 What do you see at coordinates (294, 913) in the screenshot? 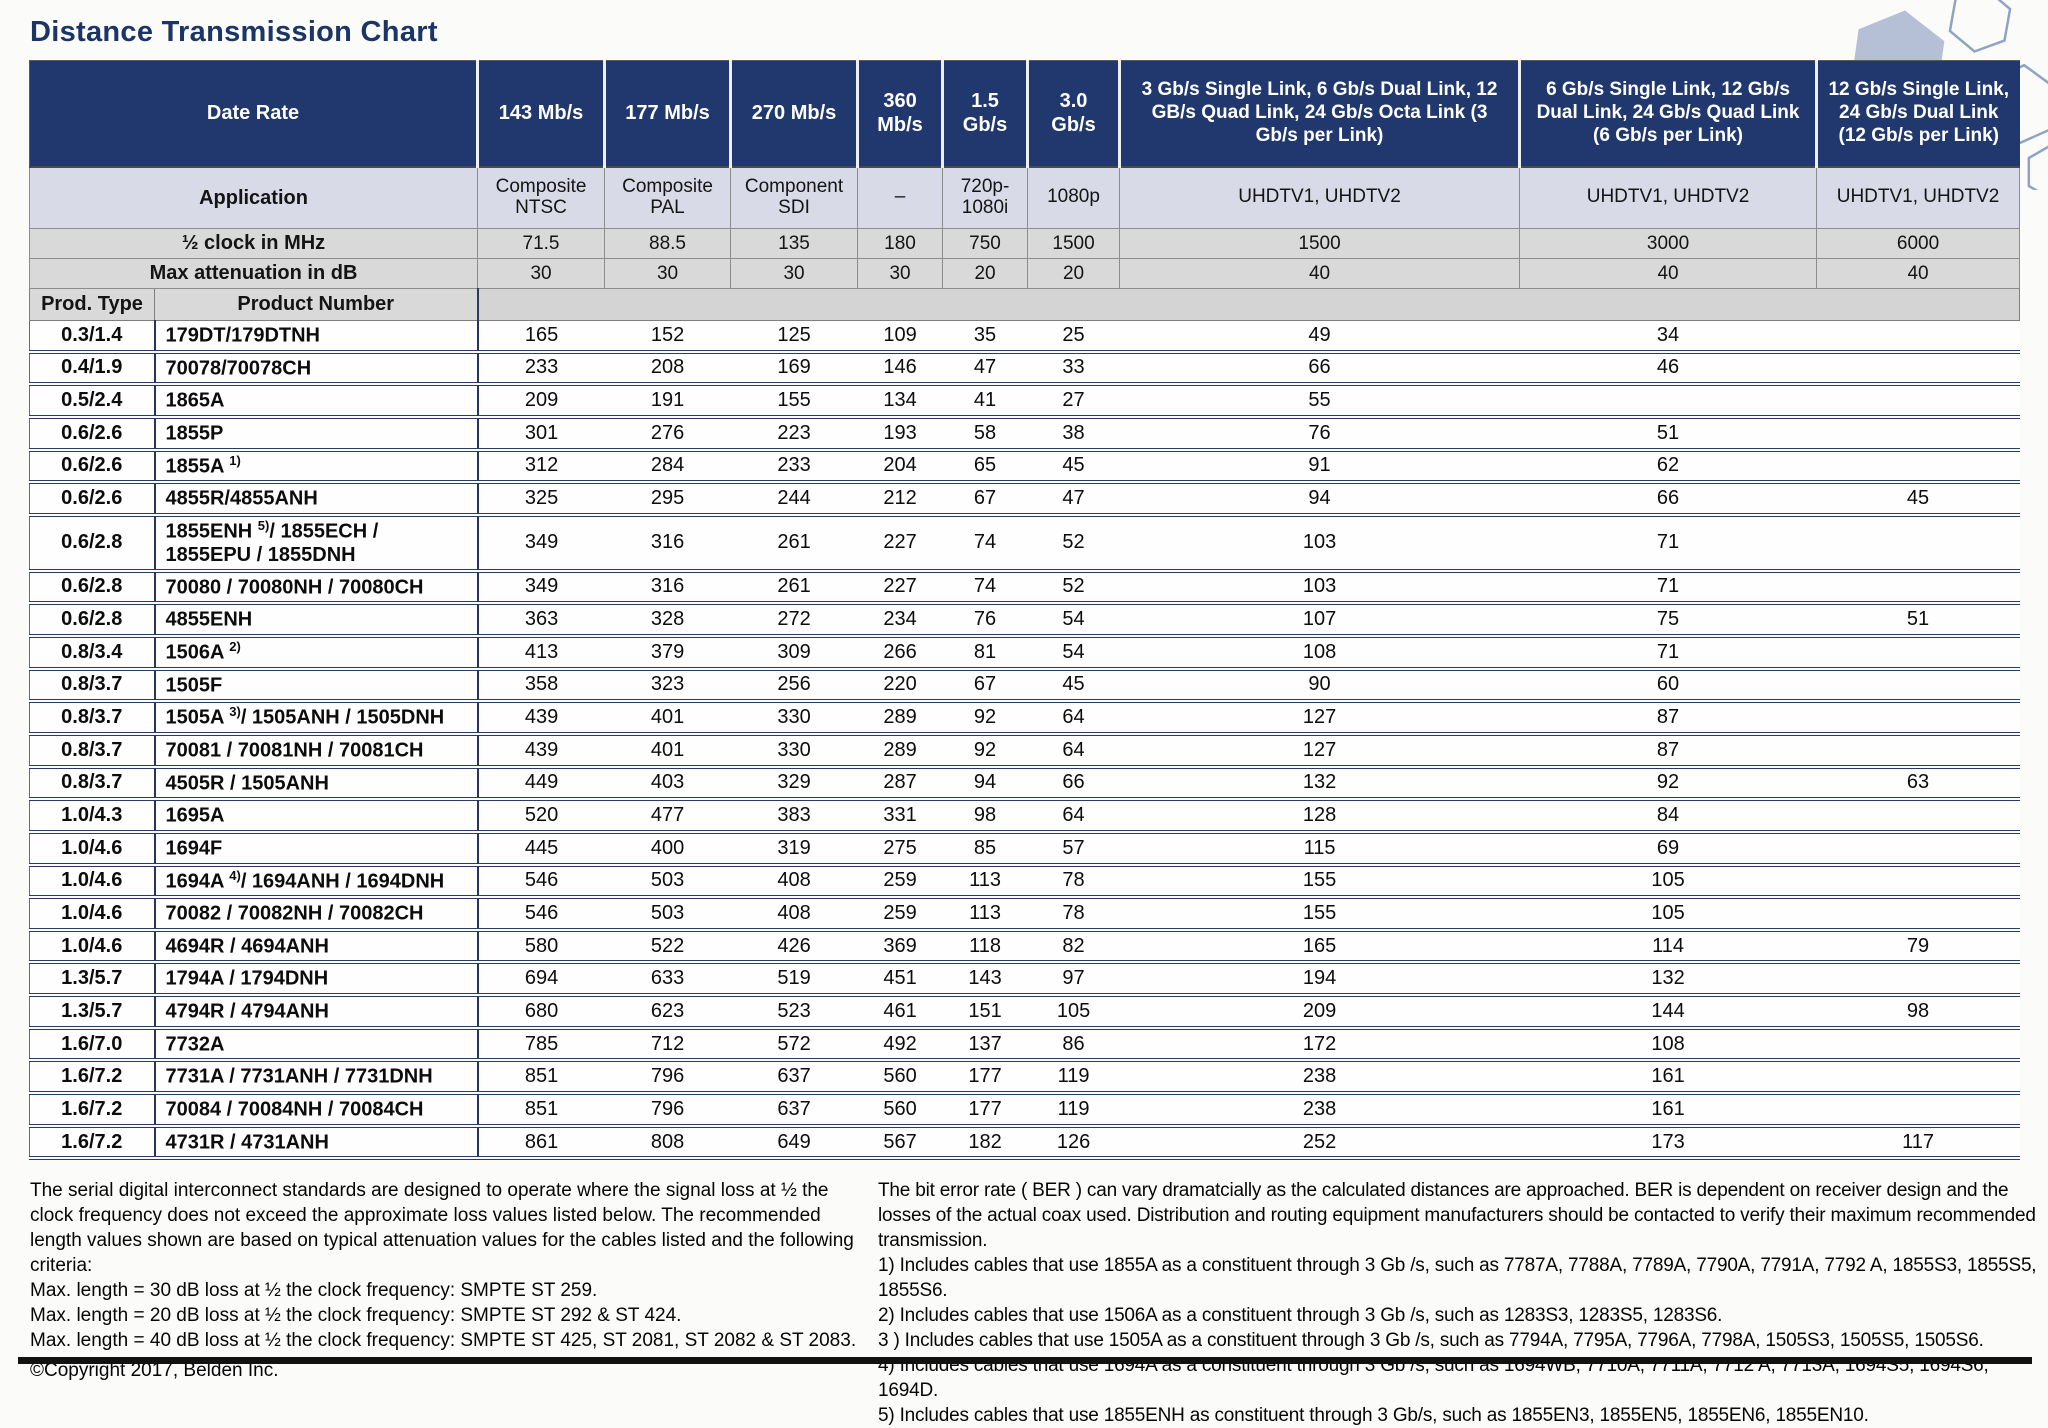
I see `product-number-text: 70082 / 70082NH / 70082CH` at bounding box center [294, 913].